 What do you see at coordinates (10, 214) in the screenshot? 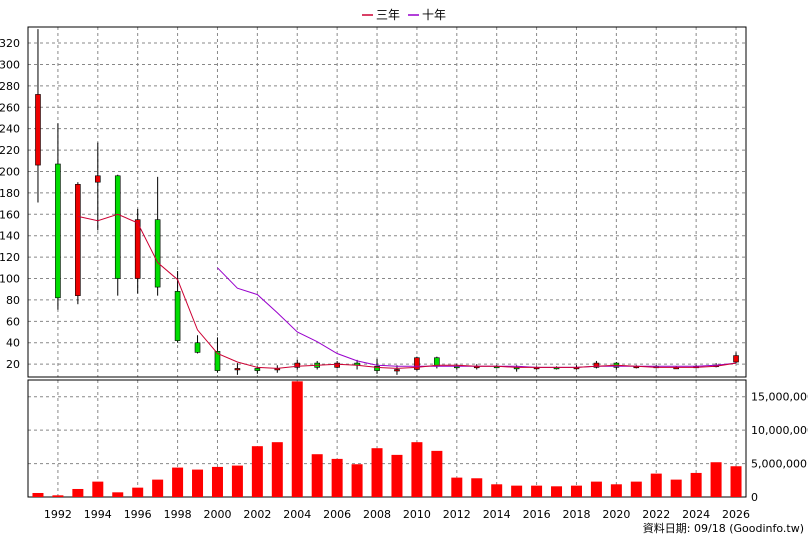
I see `price-tick-label: 160` at bounding box center [10, 214].